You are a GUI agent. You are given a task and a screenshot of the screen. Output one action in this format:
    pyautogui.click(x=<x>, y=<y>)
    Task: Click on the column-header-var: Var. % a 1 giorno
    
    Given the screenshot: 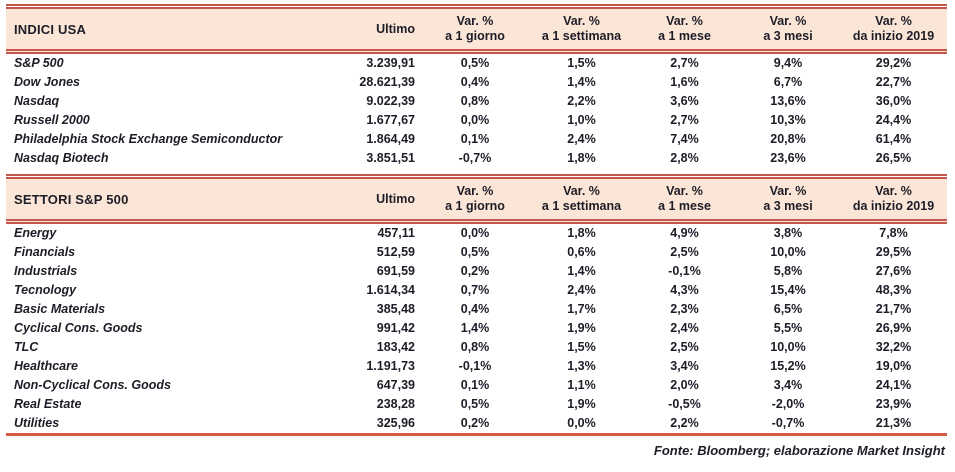 What is the action you would take?
    pyautogui.click(x=475, y=29)
    